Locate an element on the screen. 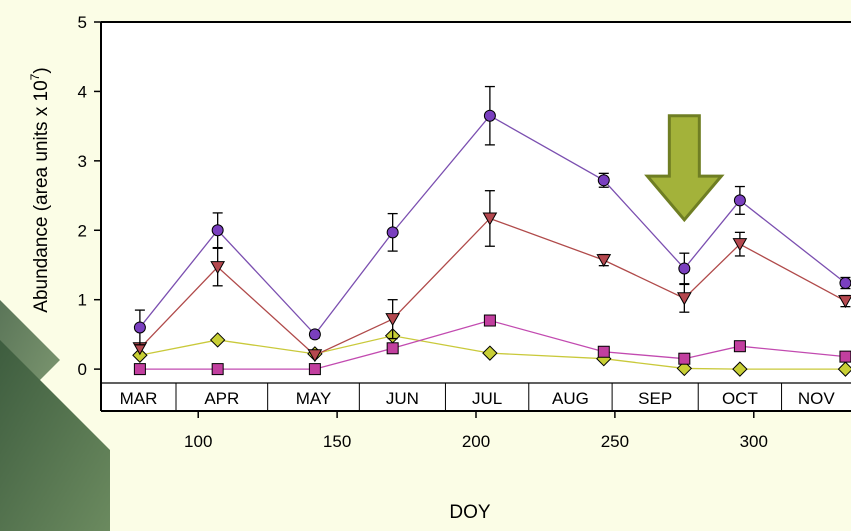 The height and width of the screenshot is (531, 851). x-tick-label: 300 is located at coordinates (754, 441).